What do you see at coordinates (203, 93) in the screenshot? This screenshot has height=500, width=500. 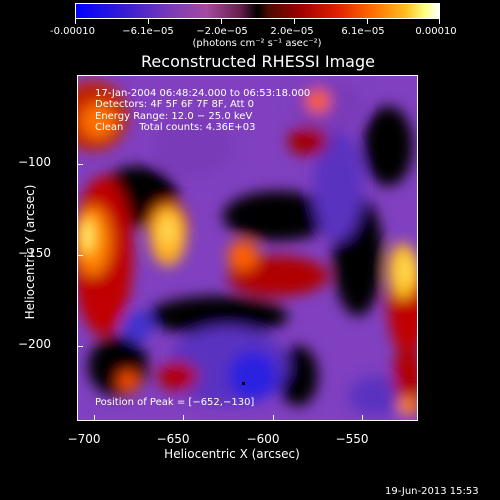 I see `observation-time: 17-Jan-2004 06:48:24.000 to 06:53:18.000` at bounding box center [203, 93].